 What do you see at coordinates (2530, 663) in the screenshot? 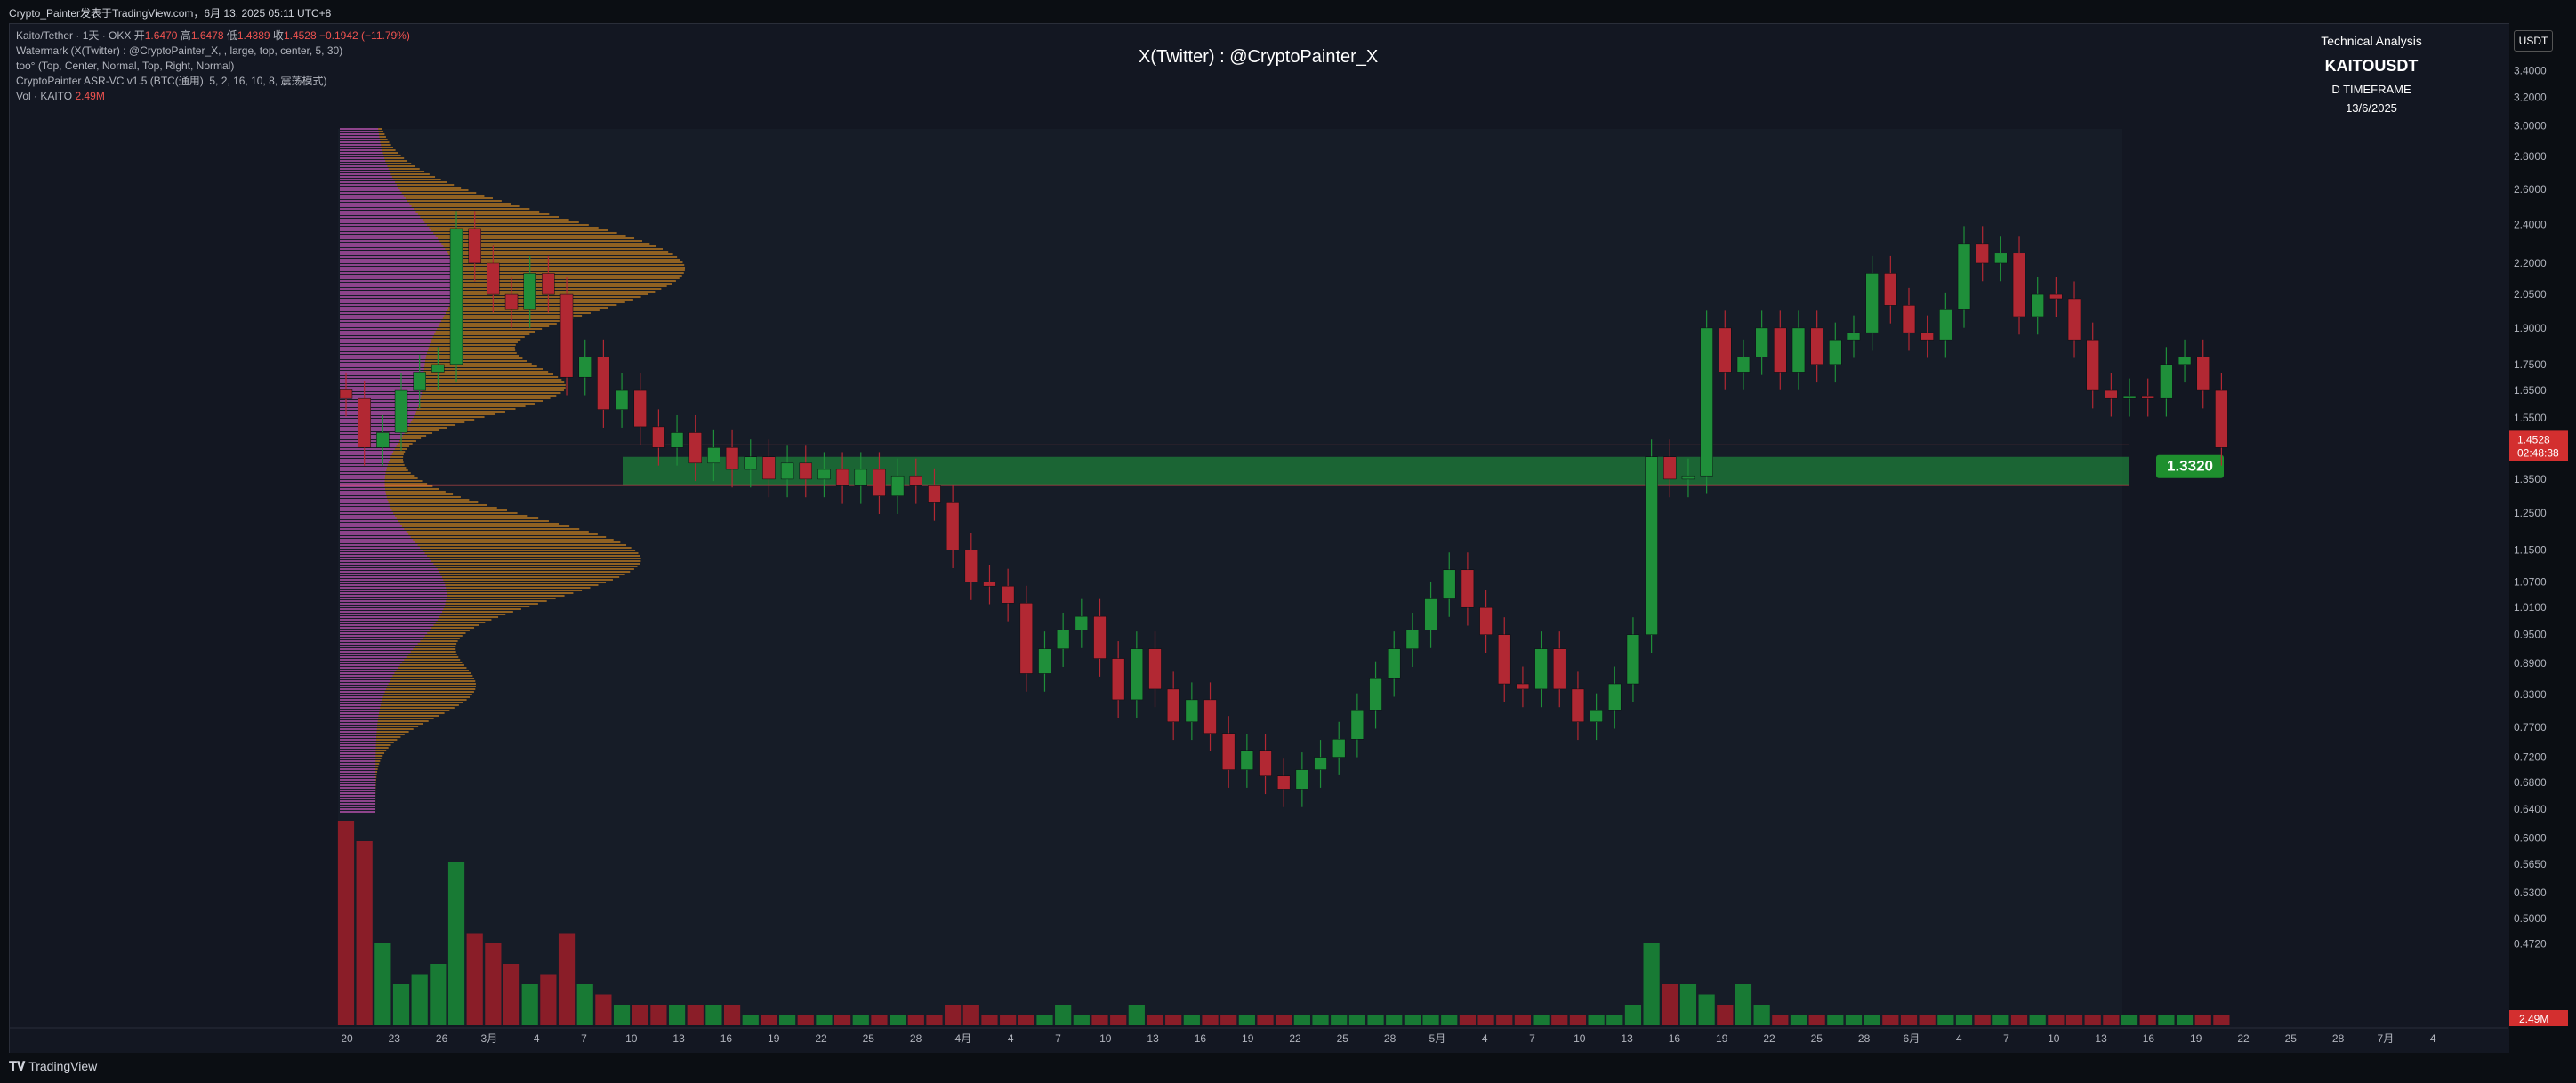
I see `price-tick-label: 0.8900` at bounding box center [2530, 663].